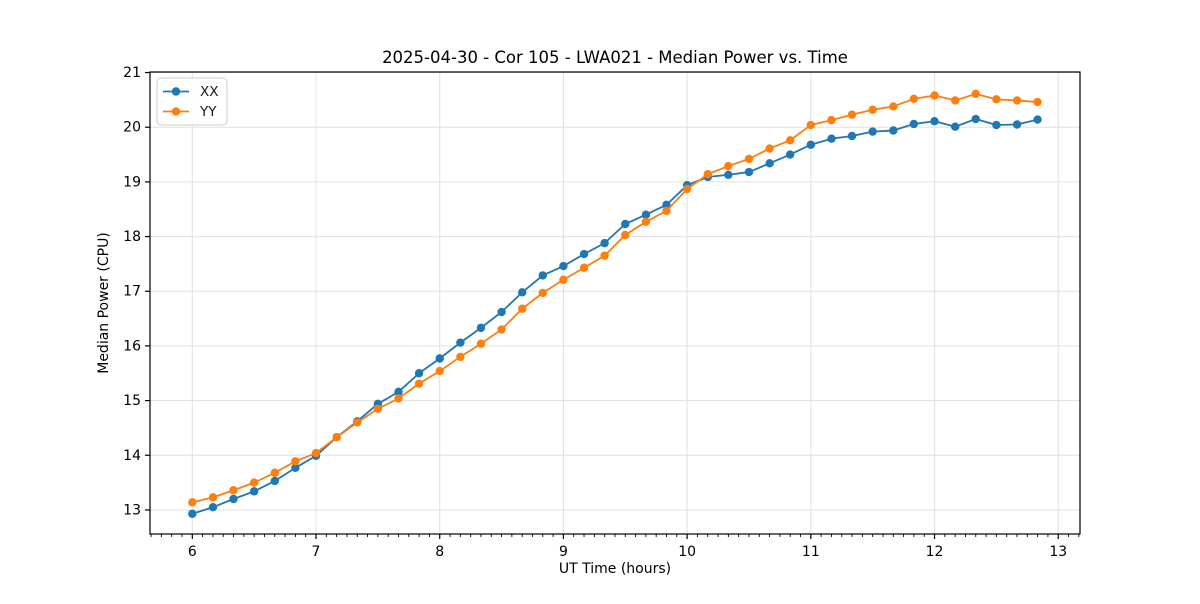 Image resolution: width=1200 pixels, height=604 pixels. What do you see at coordinates (191, 92) in the screenshot?
I see `legend-item-xx: XX` at bounding box center [191, 92].